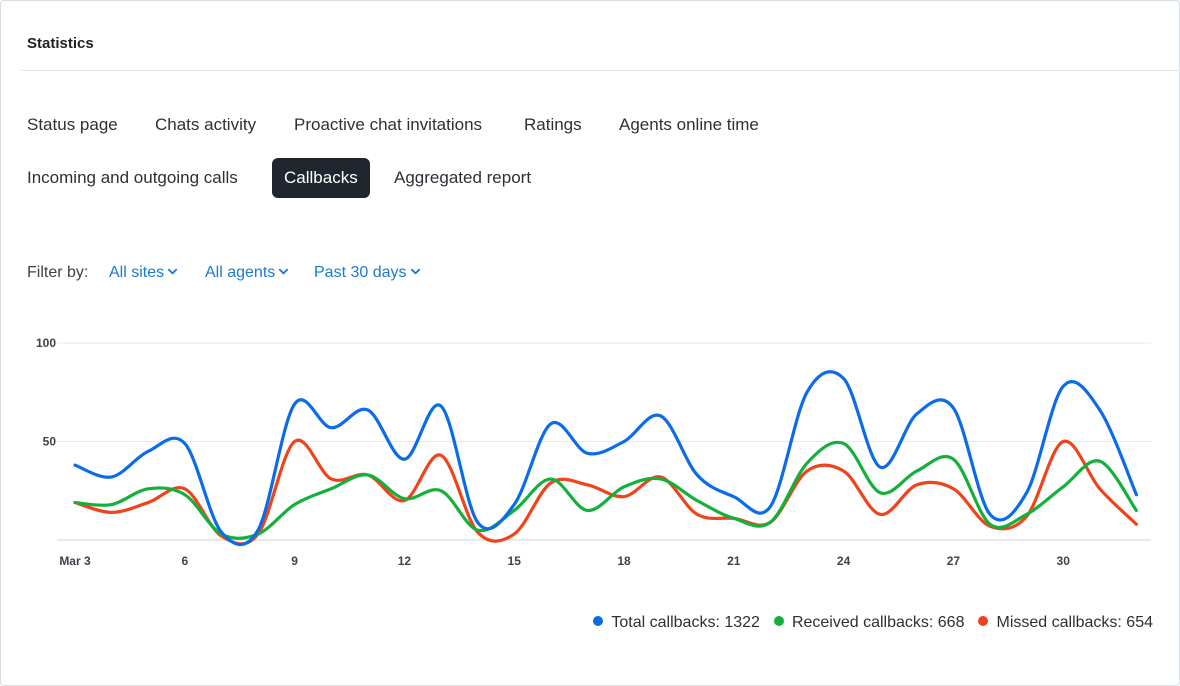  Describe the element at coordinates (685, 622) in the screenshot. I see `legend-label: Total callbacks: 1322` at that location.